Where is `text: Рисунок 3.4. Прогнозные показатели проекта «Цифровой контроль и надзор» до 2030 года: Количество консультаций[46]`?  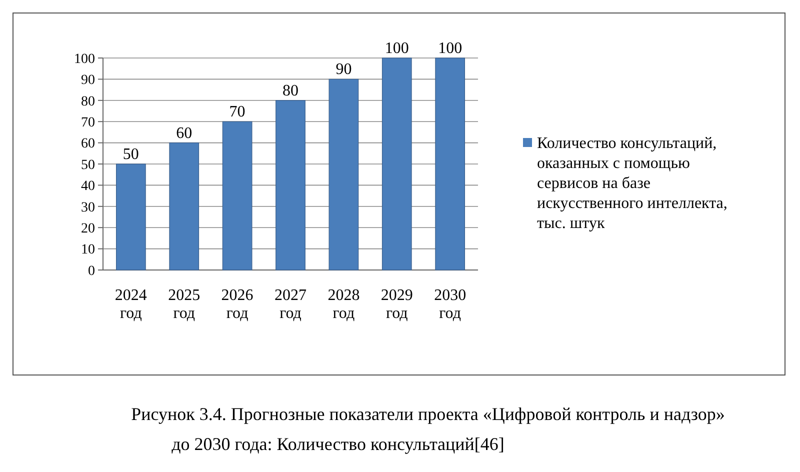 text: Рисунок 3.4. Прогнозные показатели проекта «Цифровой контроль и надзор» до 2030 года: Количество консультаций[46] is located at coordinates (428, 429).